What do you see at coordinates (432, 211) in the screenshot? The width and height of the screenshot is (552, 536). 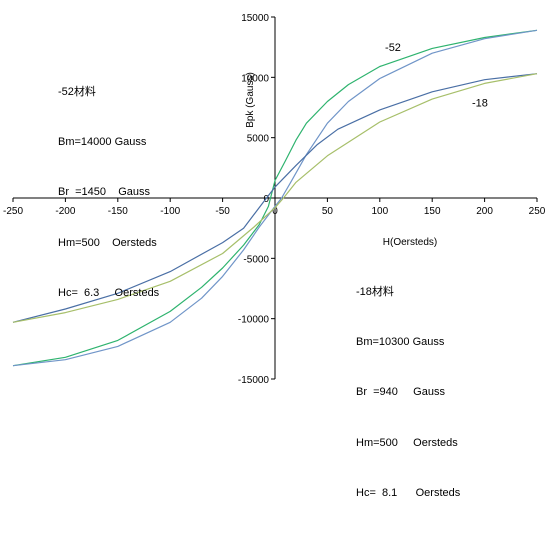 I see `x-tick-label: 150` at bounding box center [432, 211].